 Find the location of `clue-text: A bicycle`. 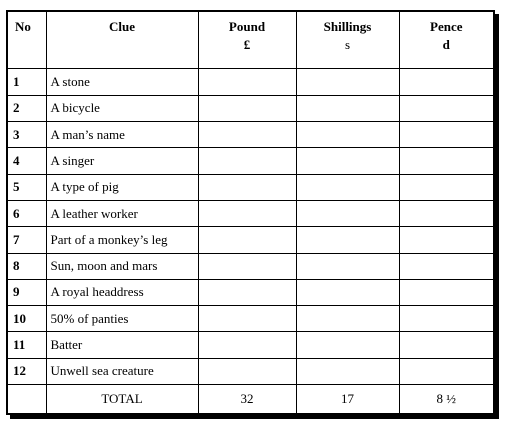

clue-text: A bicycle is located at coordinates (122, 108).